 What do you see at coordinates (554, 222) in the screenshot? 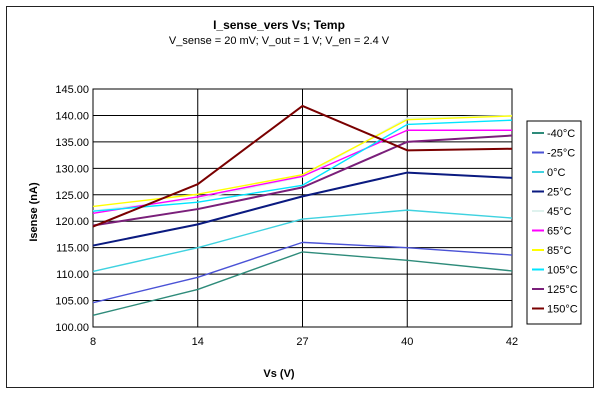
I see `legend-box` at bounding box center [554, 222].